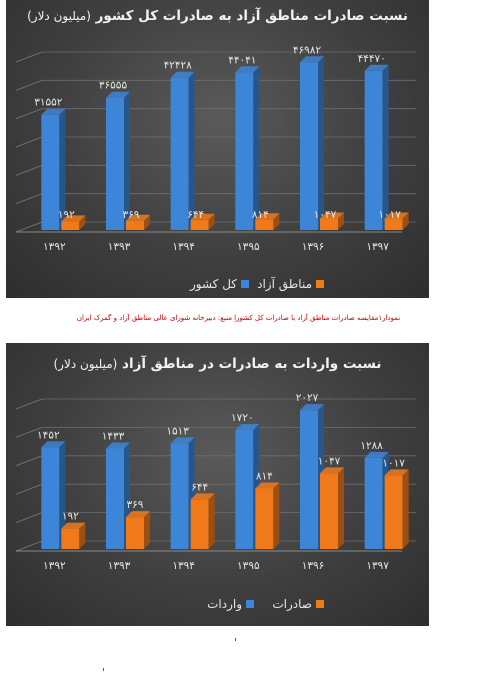  Describe the element at coordinates (371, 446) in the screenshot. I see `data-label: ۱۲۸۸` at that location.